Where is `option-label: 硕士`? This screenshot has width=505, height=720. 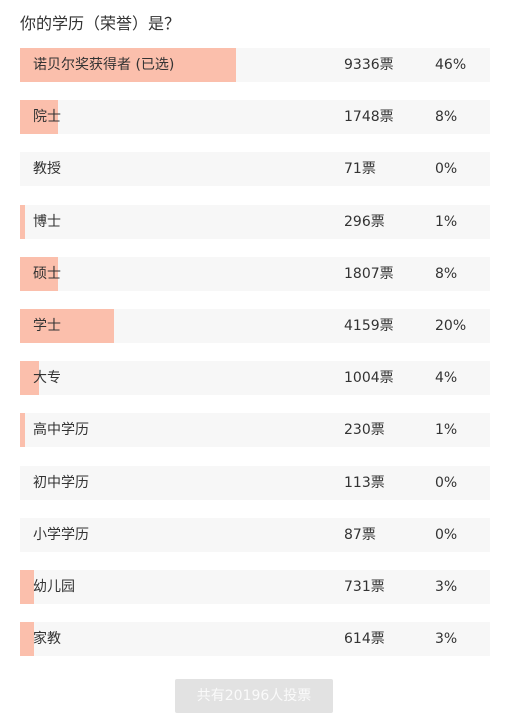 option-label: 硕士 is located at coordinates (47, 273).